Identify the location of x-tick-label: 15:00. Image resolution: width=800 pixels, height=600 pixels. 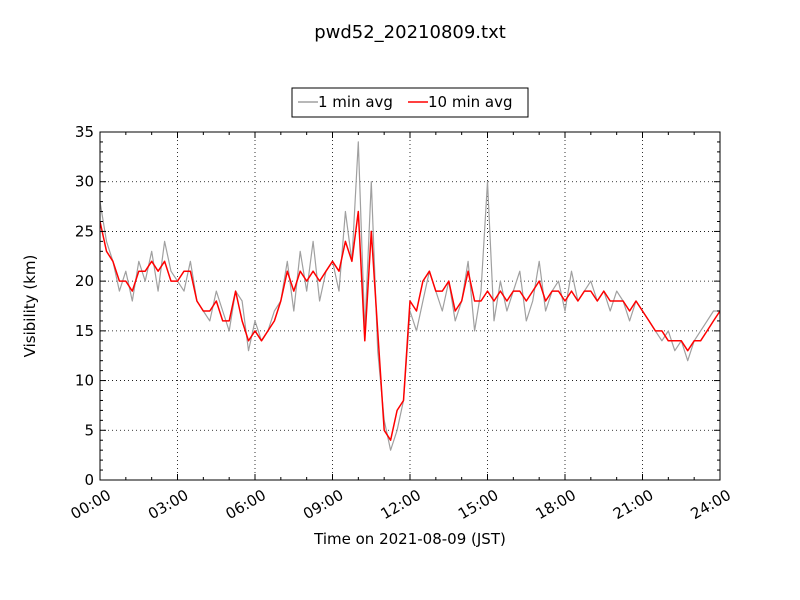
(478, 504).